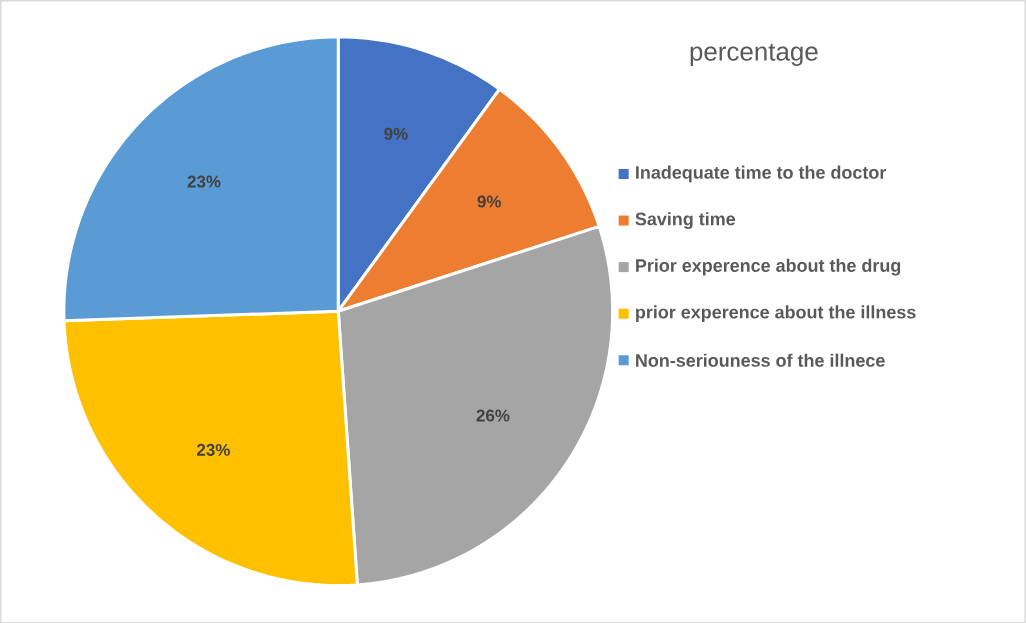  Describe the element at coordinates (760, 360) in the screenshot. I see `legend-label: Non-seriouness of the illnece` at that location.